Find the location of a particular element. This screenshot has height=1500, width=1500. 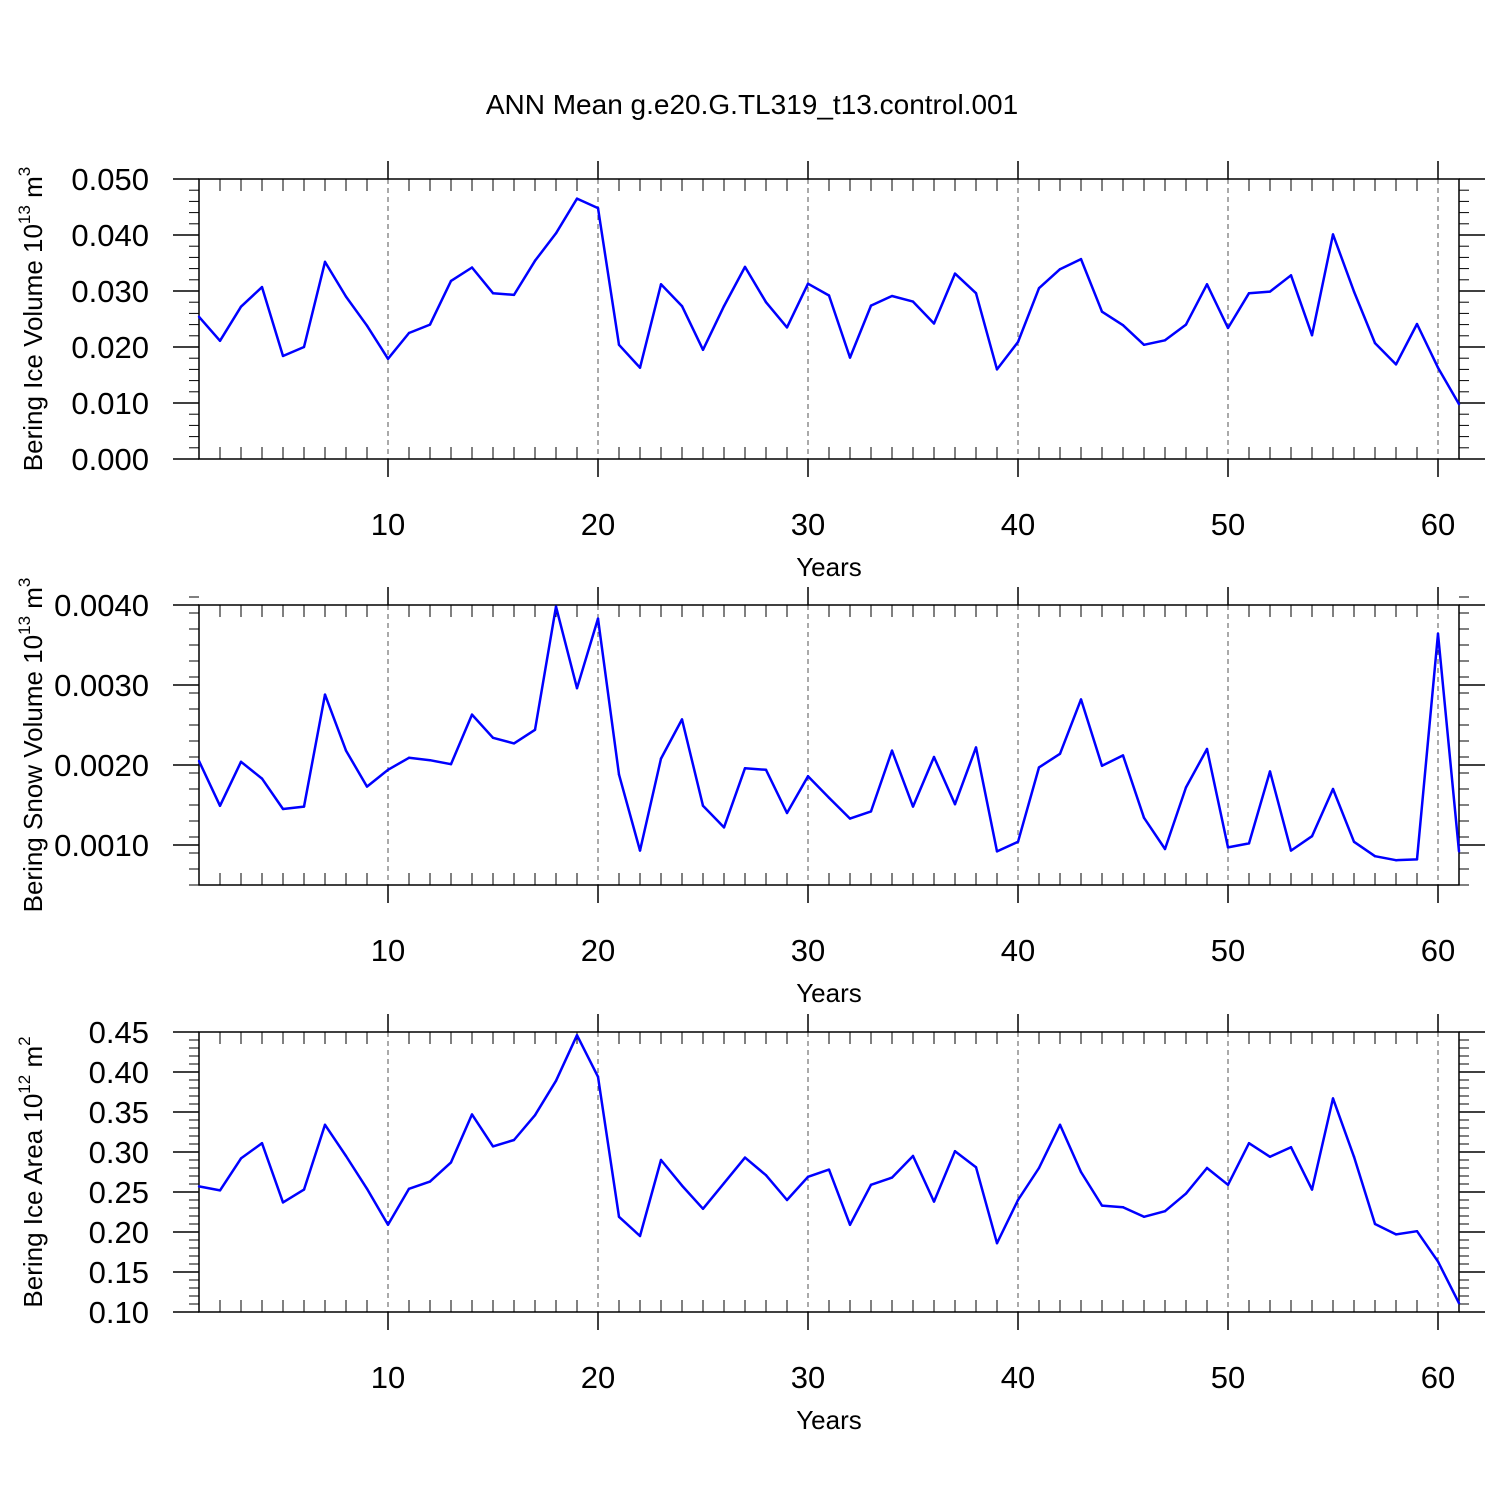

x-tick-label: 60 is located at coordinates (1438, 1377).